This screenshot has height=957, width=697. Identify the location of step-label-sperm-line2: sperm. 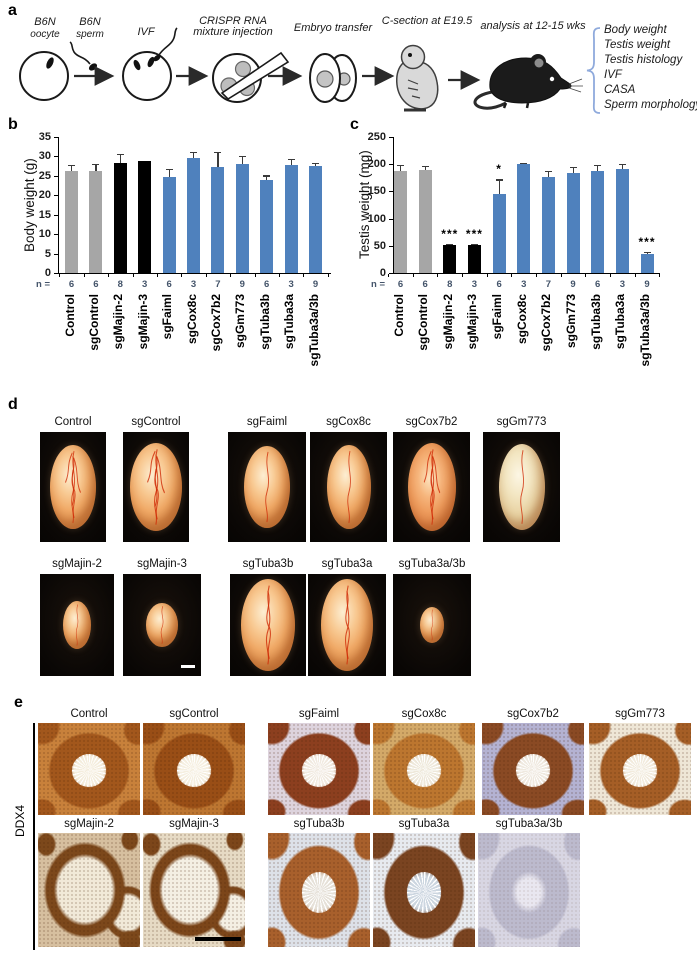
(90, 34).